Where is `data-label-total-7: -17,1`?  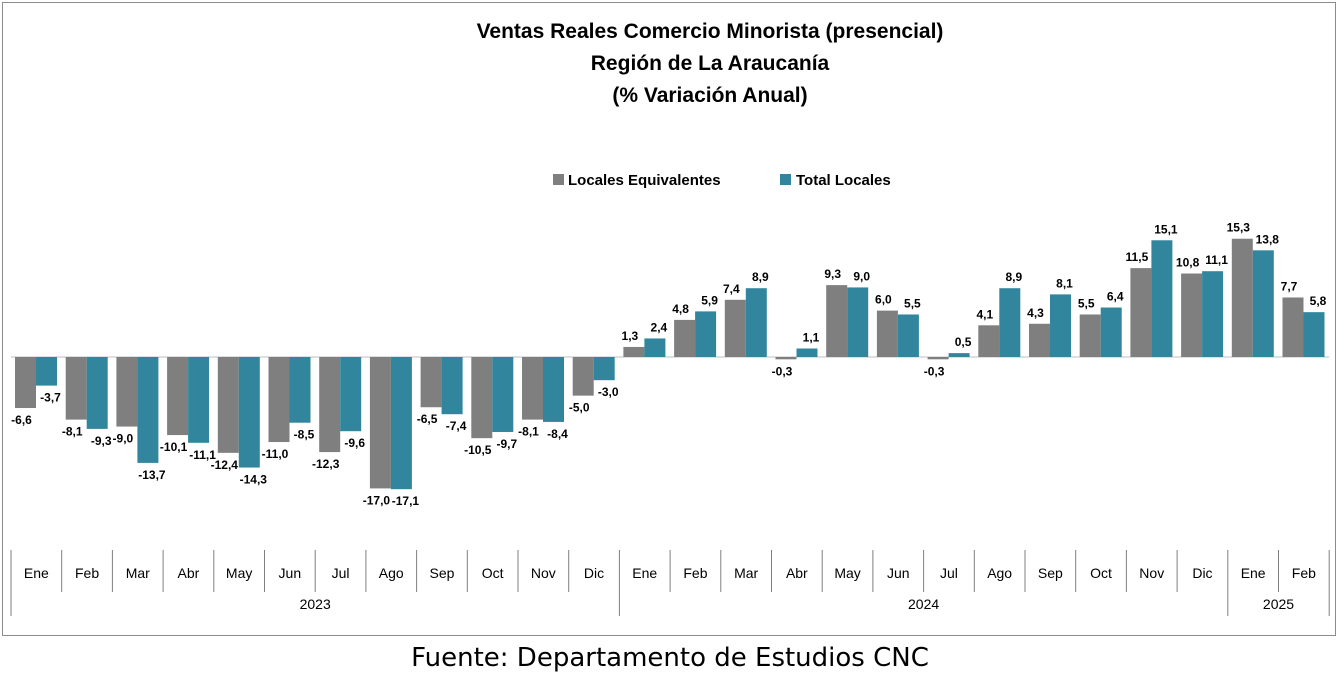
data-label-total-7: -17,1 is located at coordinates (406, 501).